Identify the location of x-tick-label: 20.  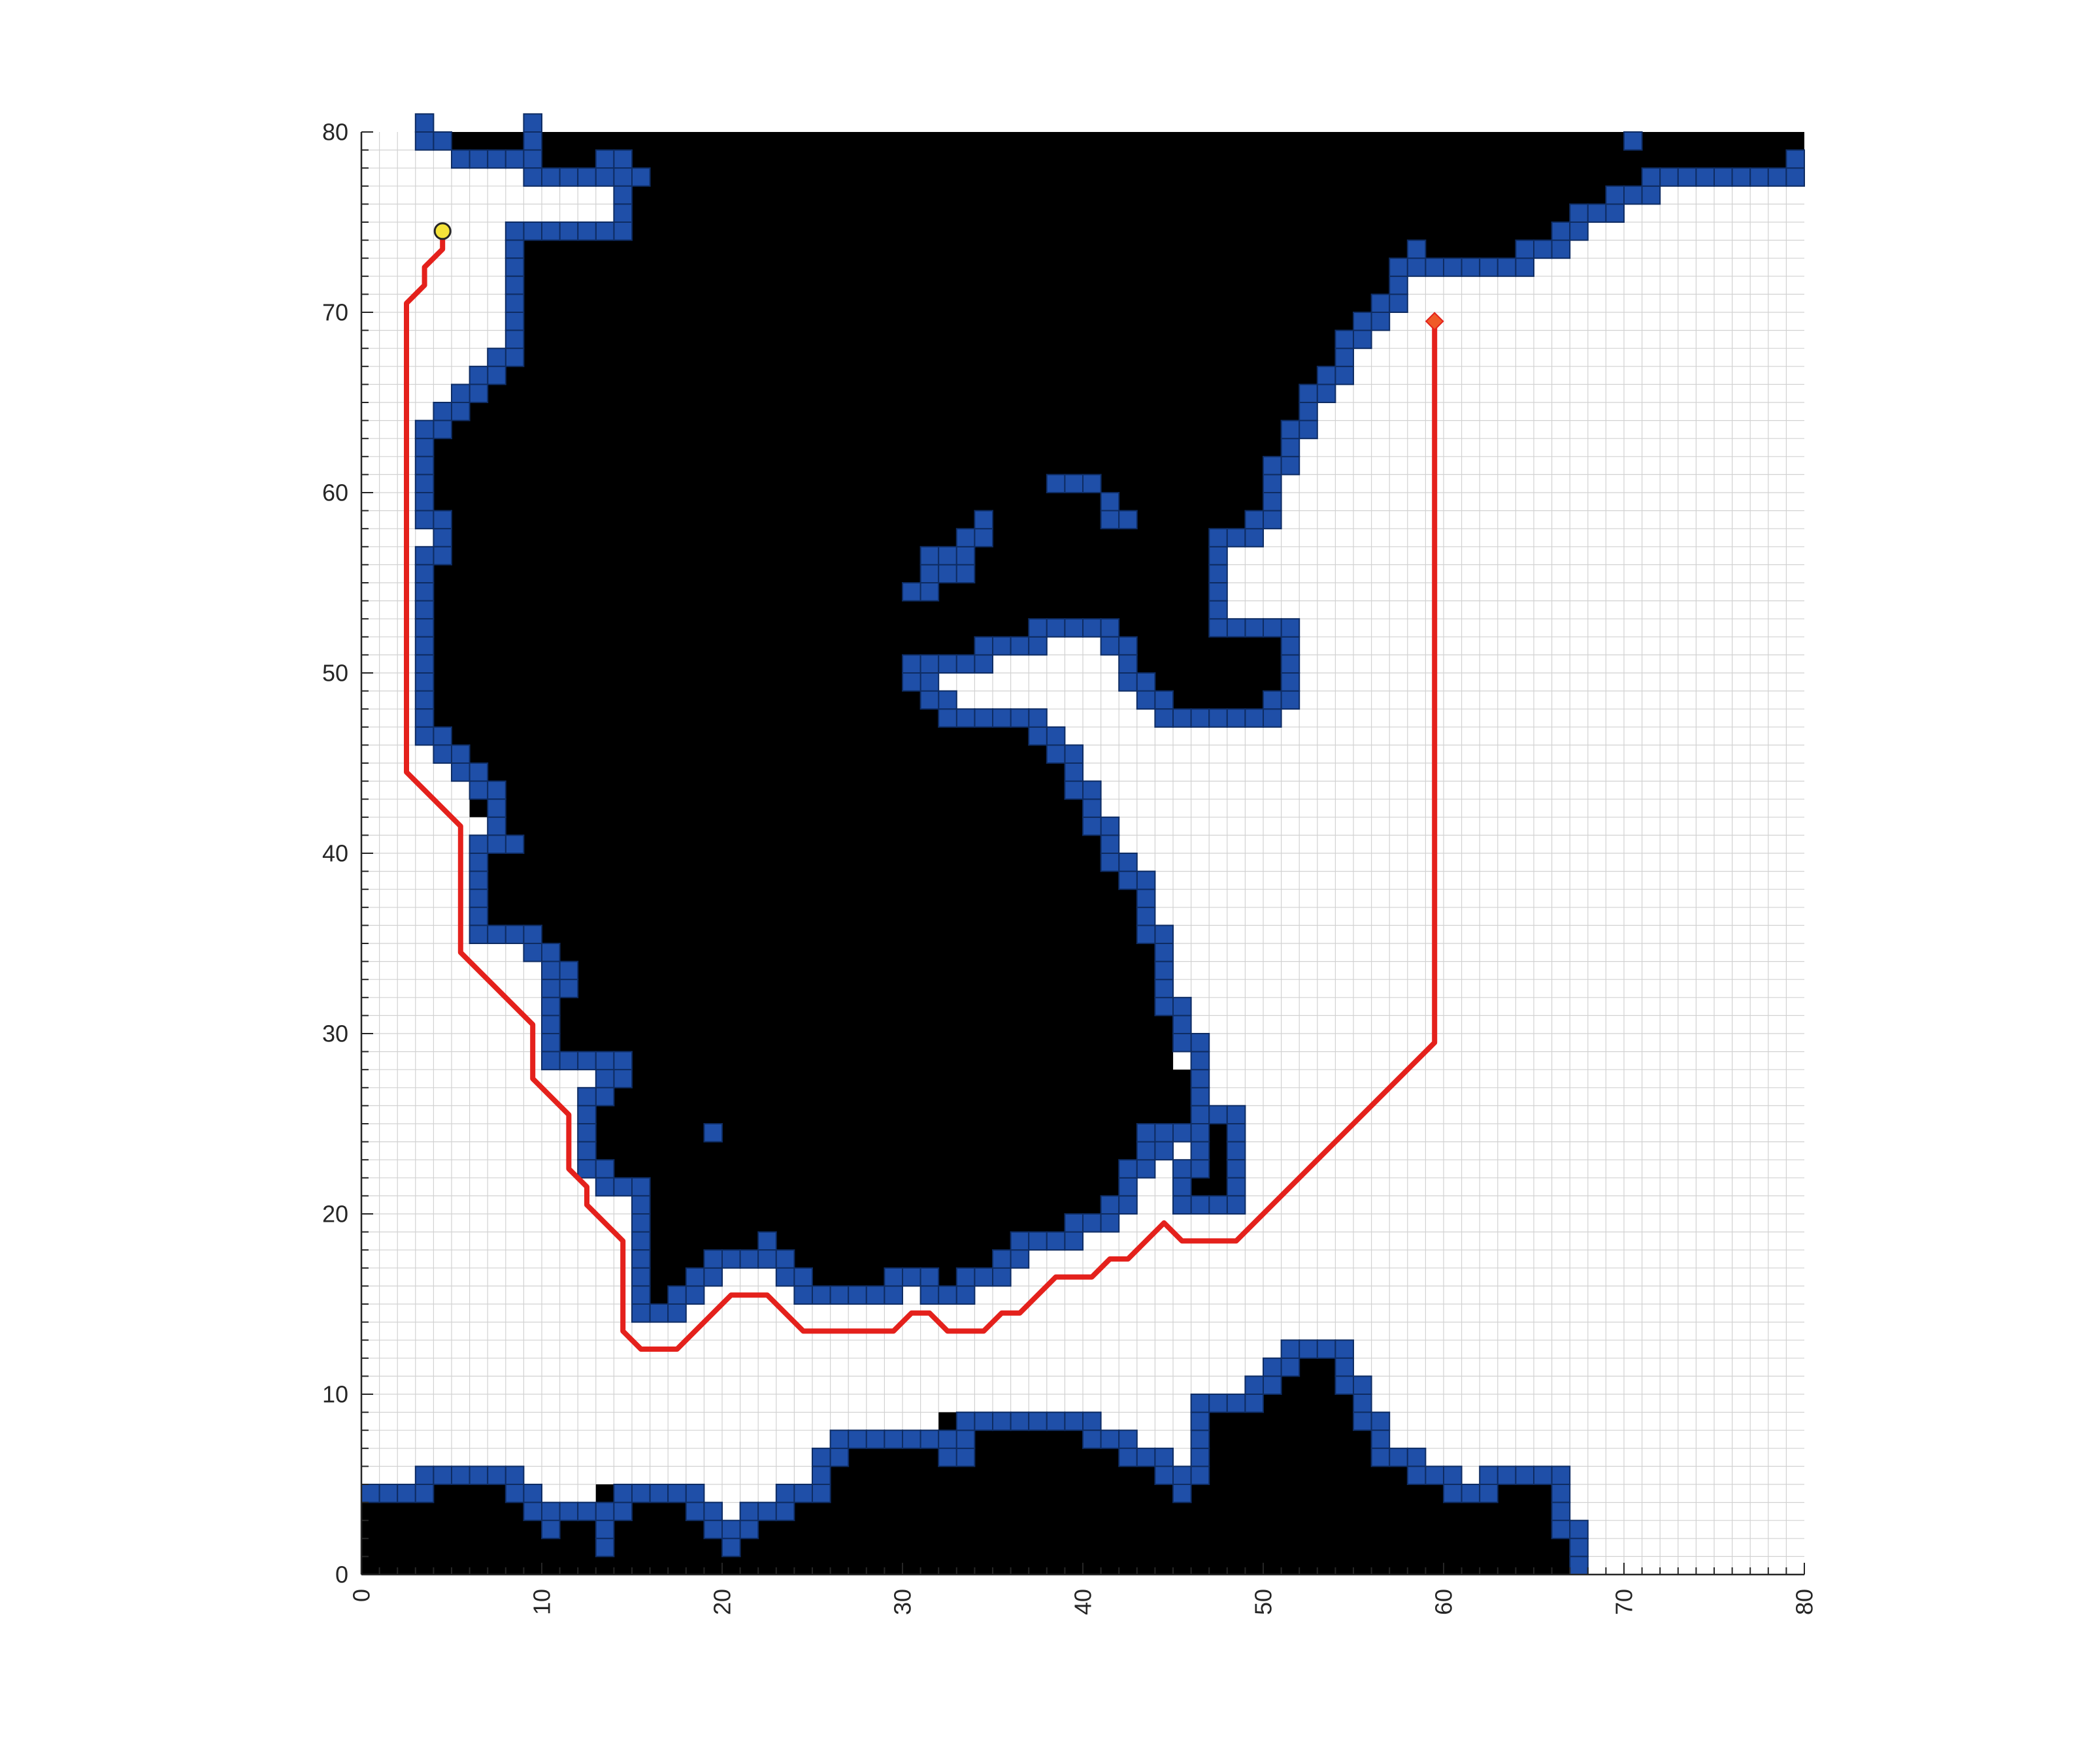
(723, 1602).